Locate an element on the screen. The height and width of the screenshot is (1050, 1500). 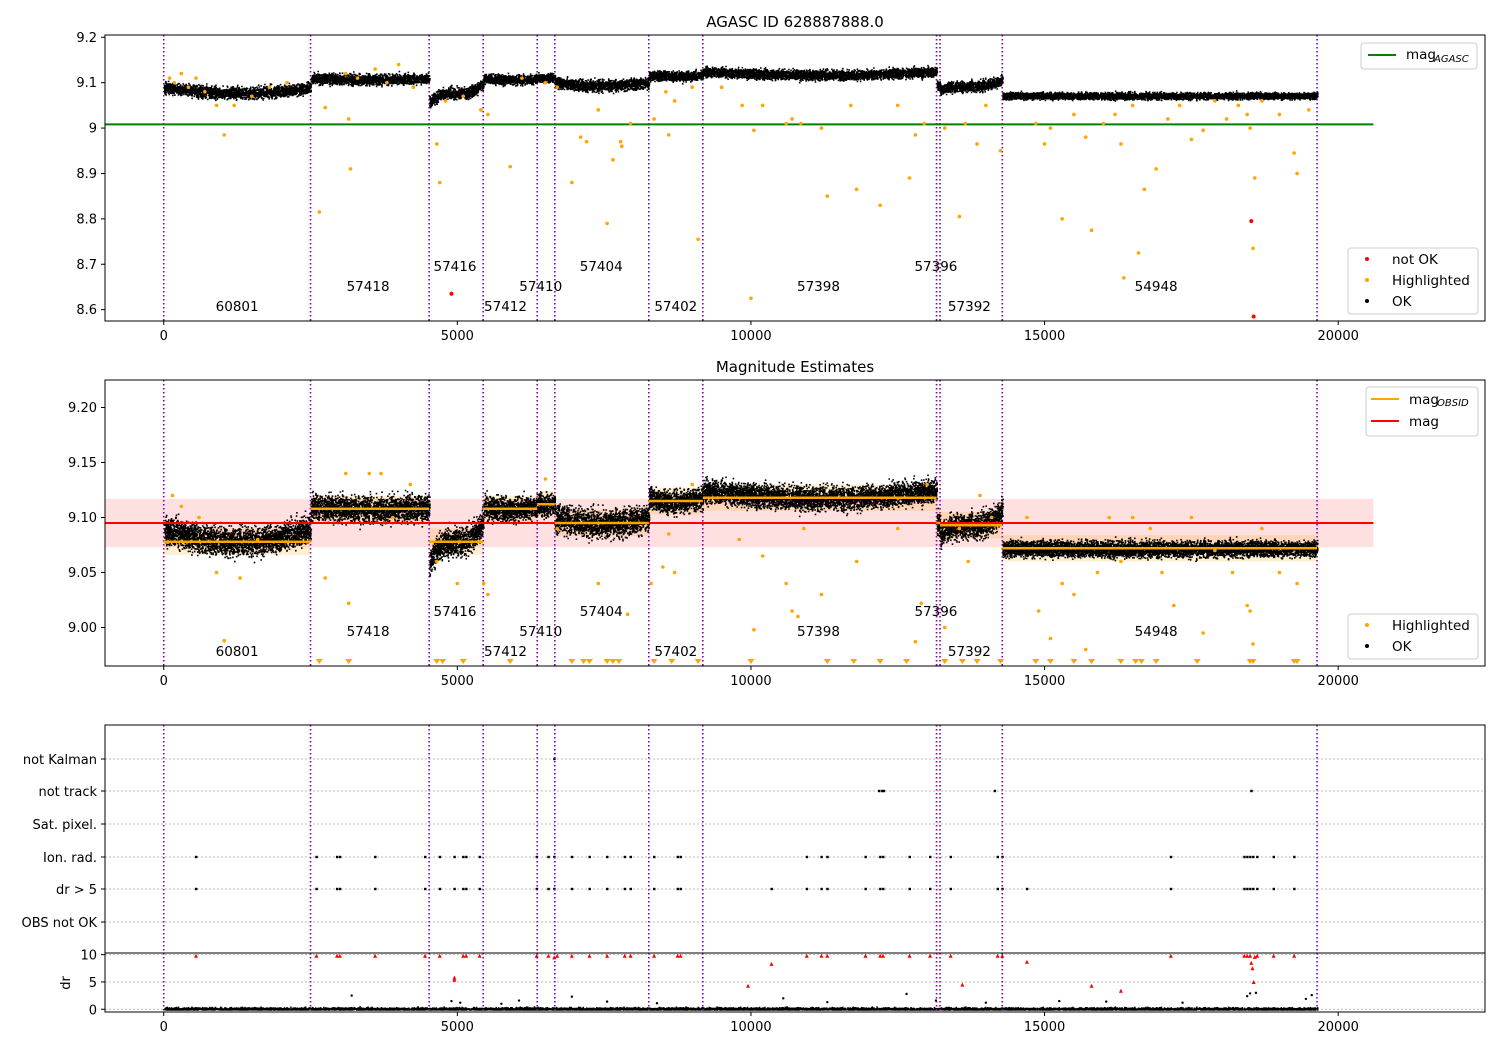
obsid-label: 57402 is located at coordinates (675, 652).